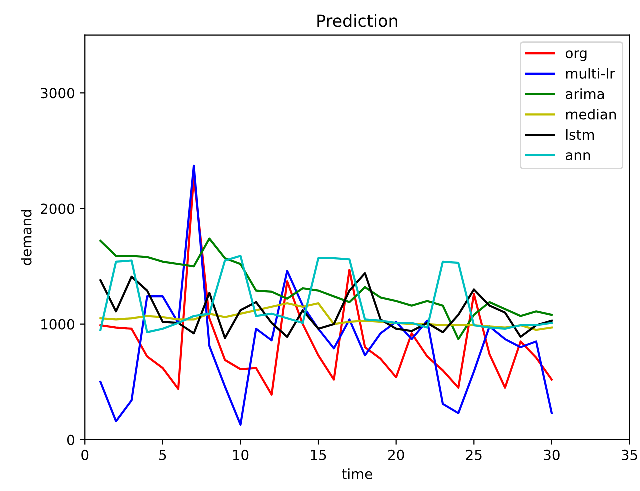  Describe the element at coordinates (163, 455) in the screenshot. I see `x-tick-label: 5` at that location.